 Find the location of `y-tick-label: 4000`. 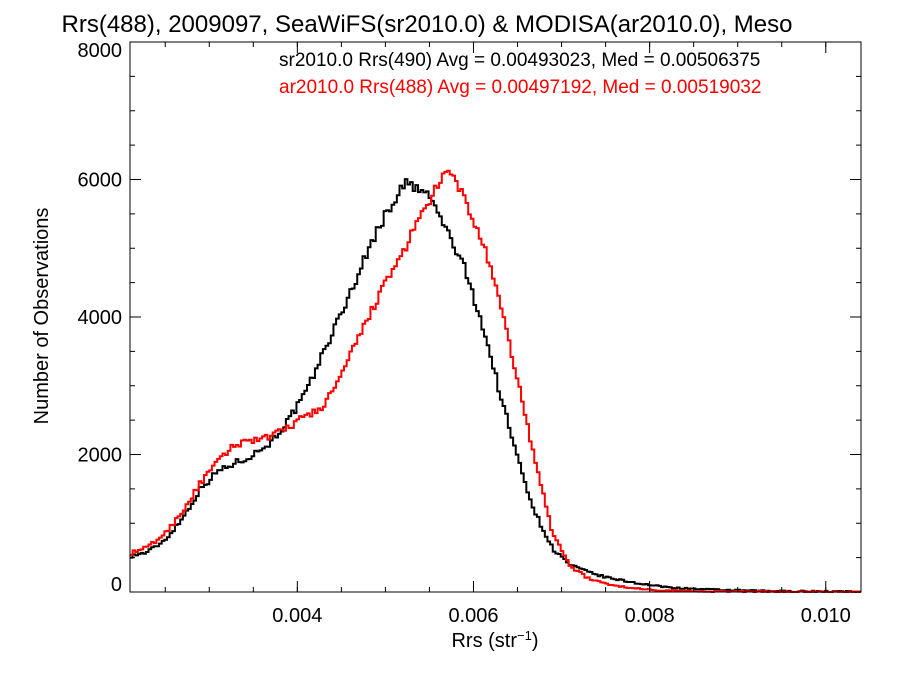

y-tick-label: 4000 is located at coordinates (100, 318).